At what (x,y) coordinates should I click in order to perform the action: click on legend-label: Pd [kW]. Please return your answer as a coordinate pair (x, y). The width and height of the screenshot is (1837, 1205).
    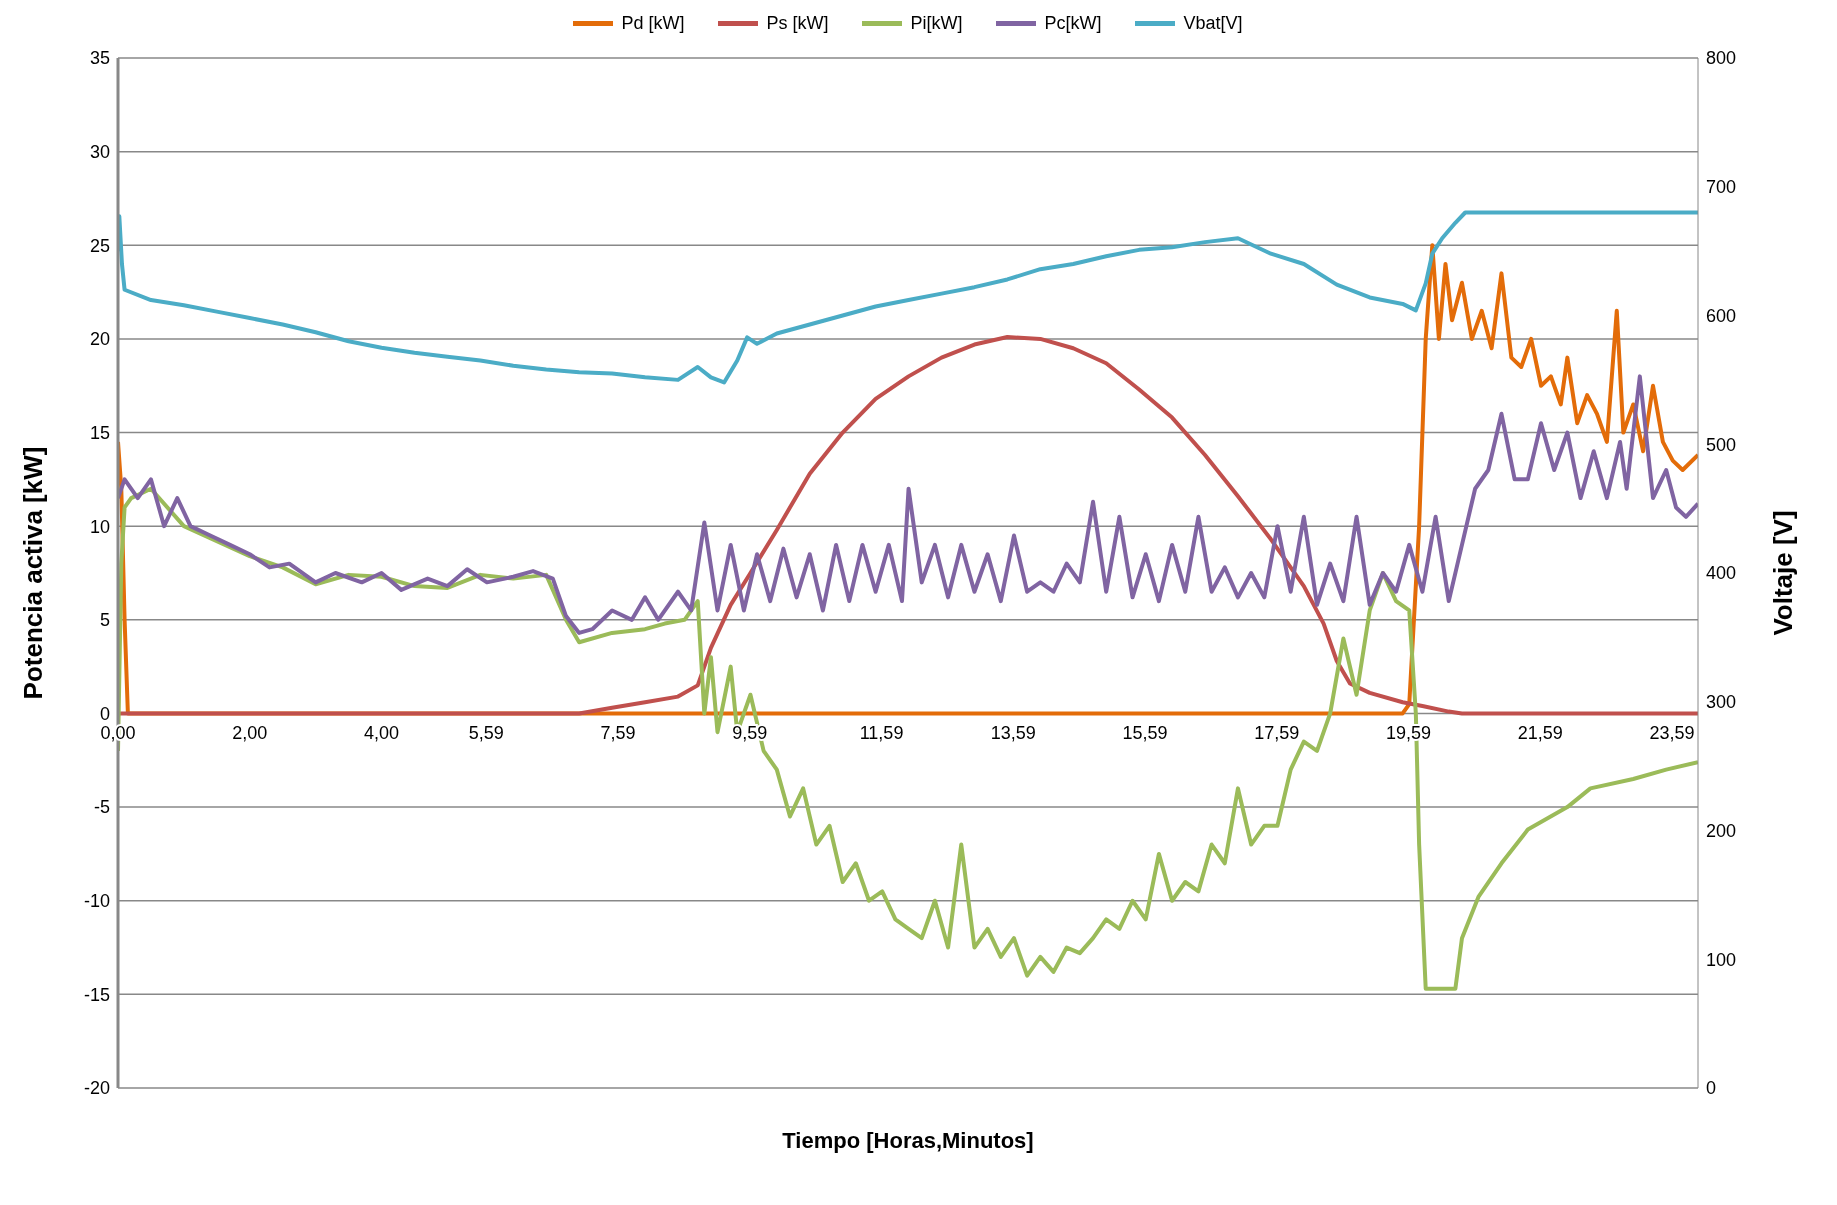
    Looking at the image, I should click on (653, 23).